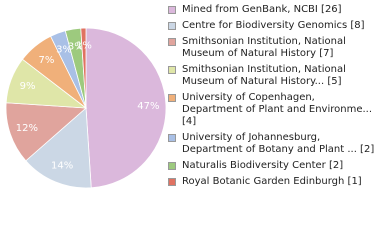 The image size is (380, 240). What do you see at coordinates (263, 165) in the screenshot?
I see `legend-label: Naturalis Biodiversity Center [2]` at bounding box center [263, 165].